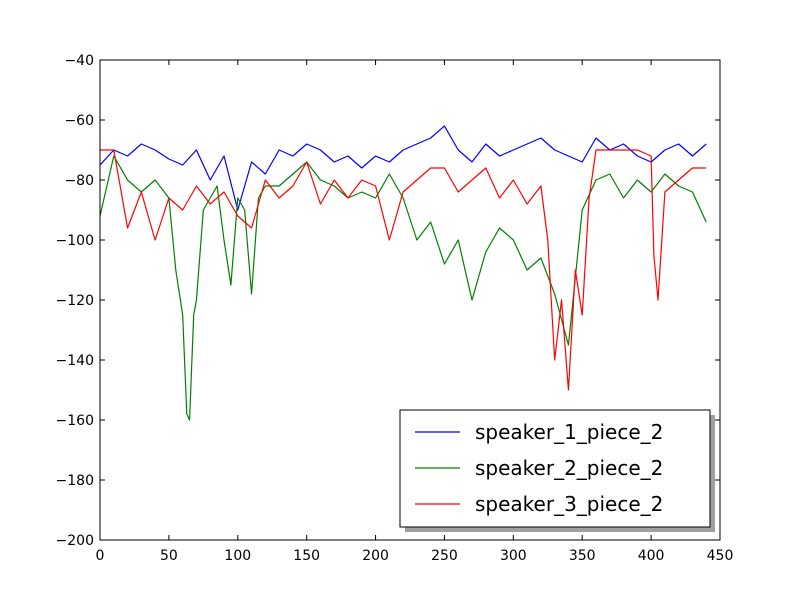  Describe the element at coordinates (75, 481) in the screenshot. I see `y-tick-label: −180` at that location.